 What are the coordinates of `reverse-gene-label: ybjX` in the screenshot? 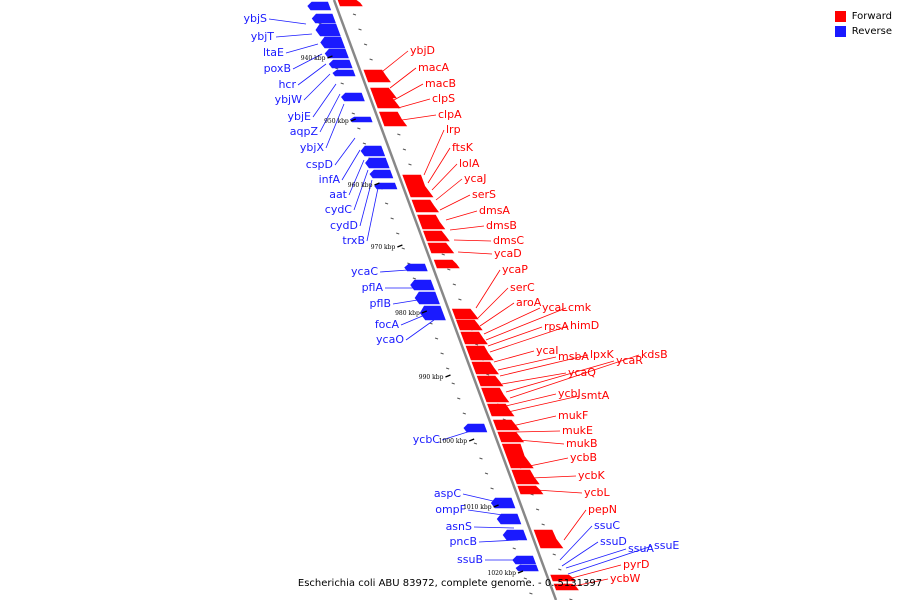 It's located at (312, 147).